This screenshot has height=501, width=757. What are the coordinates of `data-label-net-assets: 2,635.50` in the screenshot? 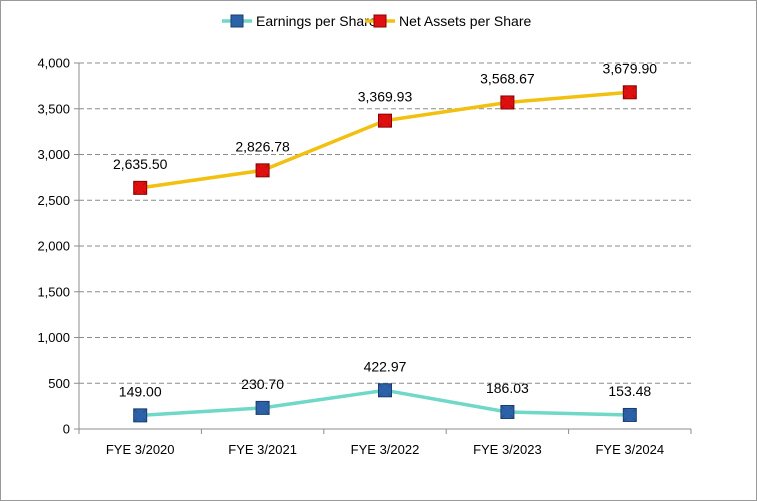 It's located at (140, 164).